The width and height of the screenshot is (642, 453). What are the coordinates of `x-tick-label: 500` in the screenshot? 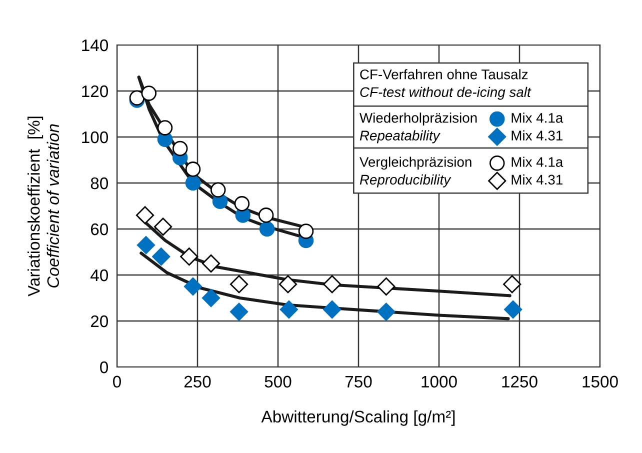 It's located at (278, 382).